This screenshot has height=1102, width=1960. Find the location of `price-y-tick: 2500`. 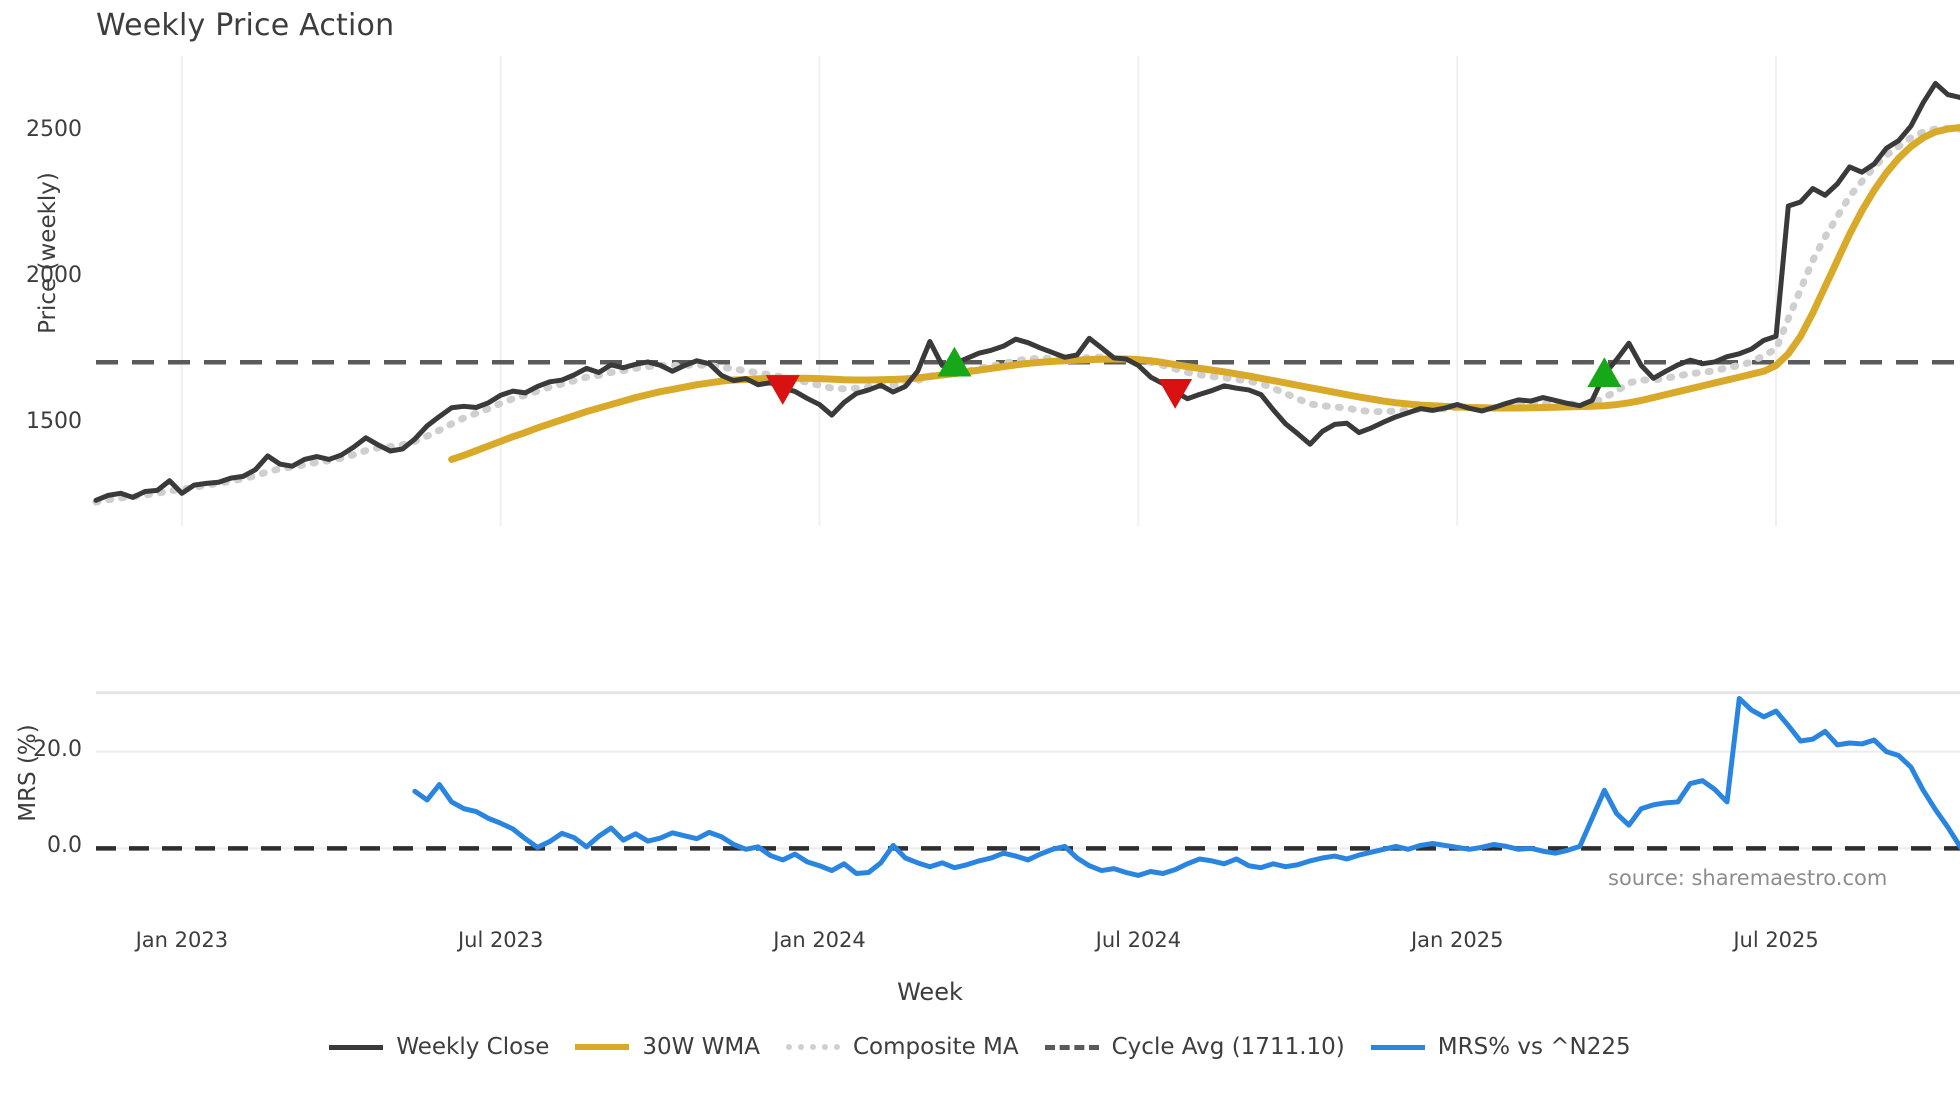

price-y-tick: 2500 is located at coordinates (54, 129).